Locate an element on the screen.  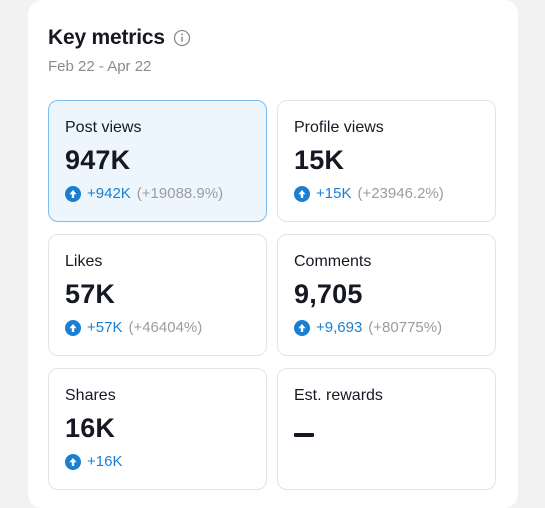
metric-value: 9,705 is located at coordinates (328, 294).